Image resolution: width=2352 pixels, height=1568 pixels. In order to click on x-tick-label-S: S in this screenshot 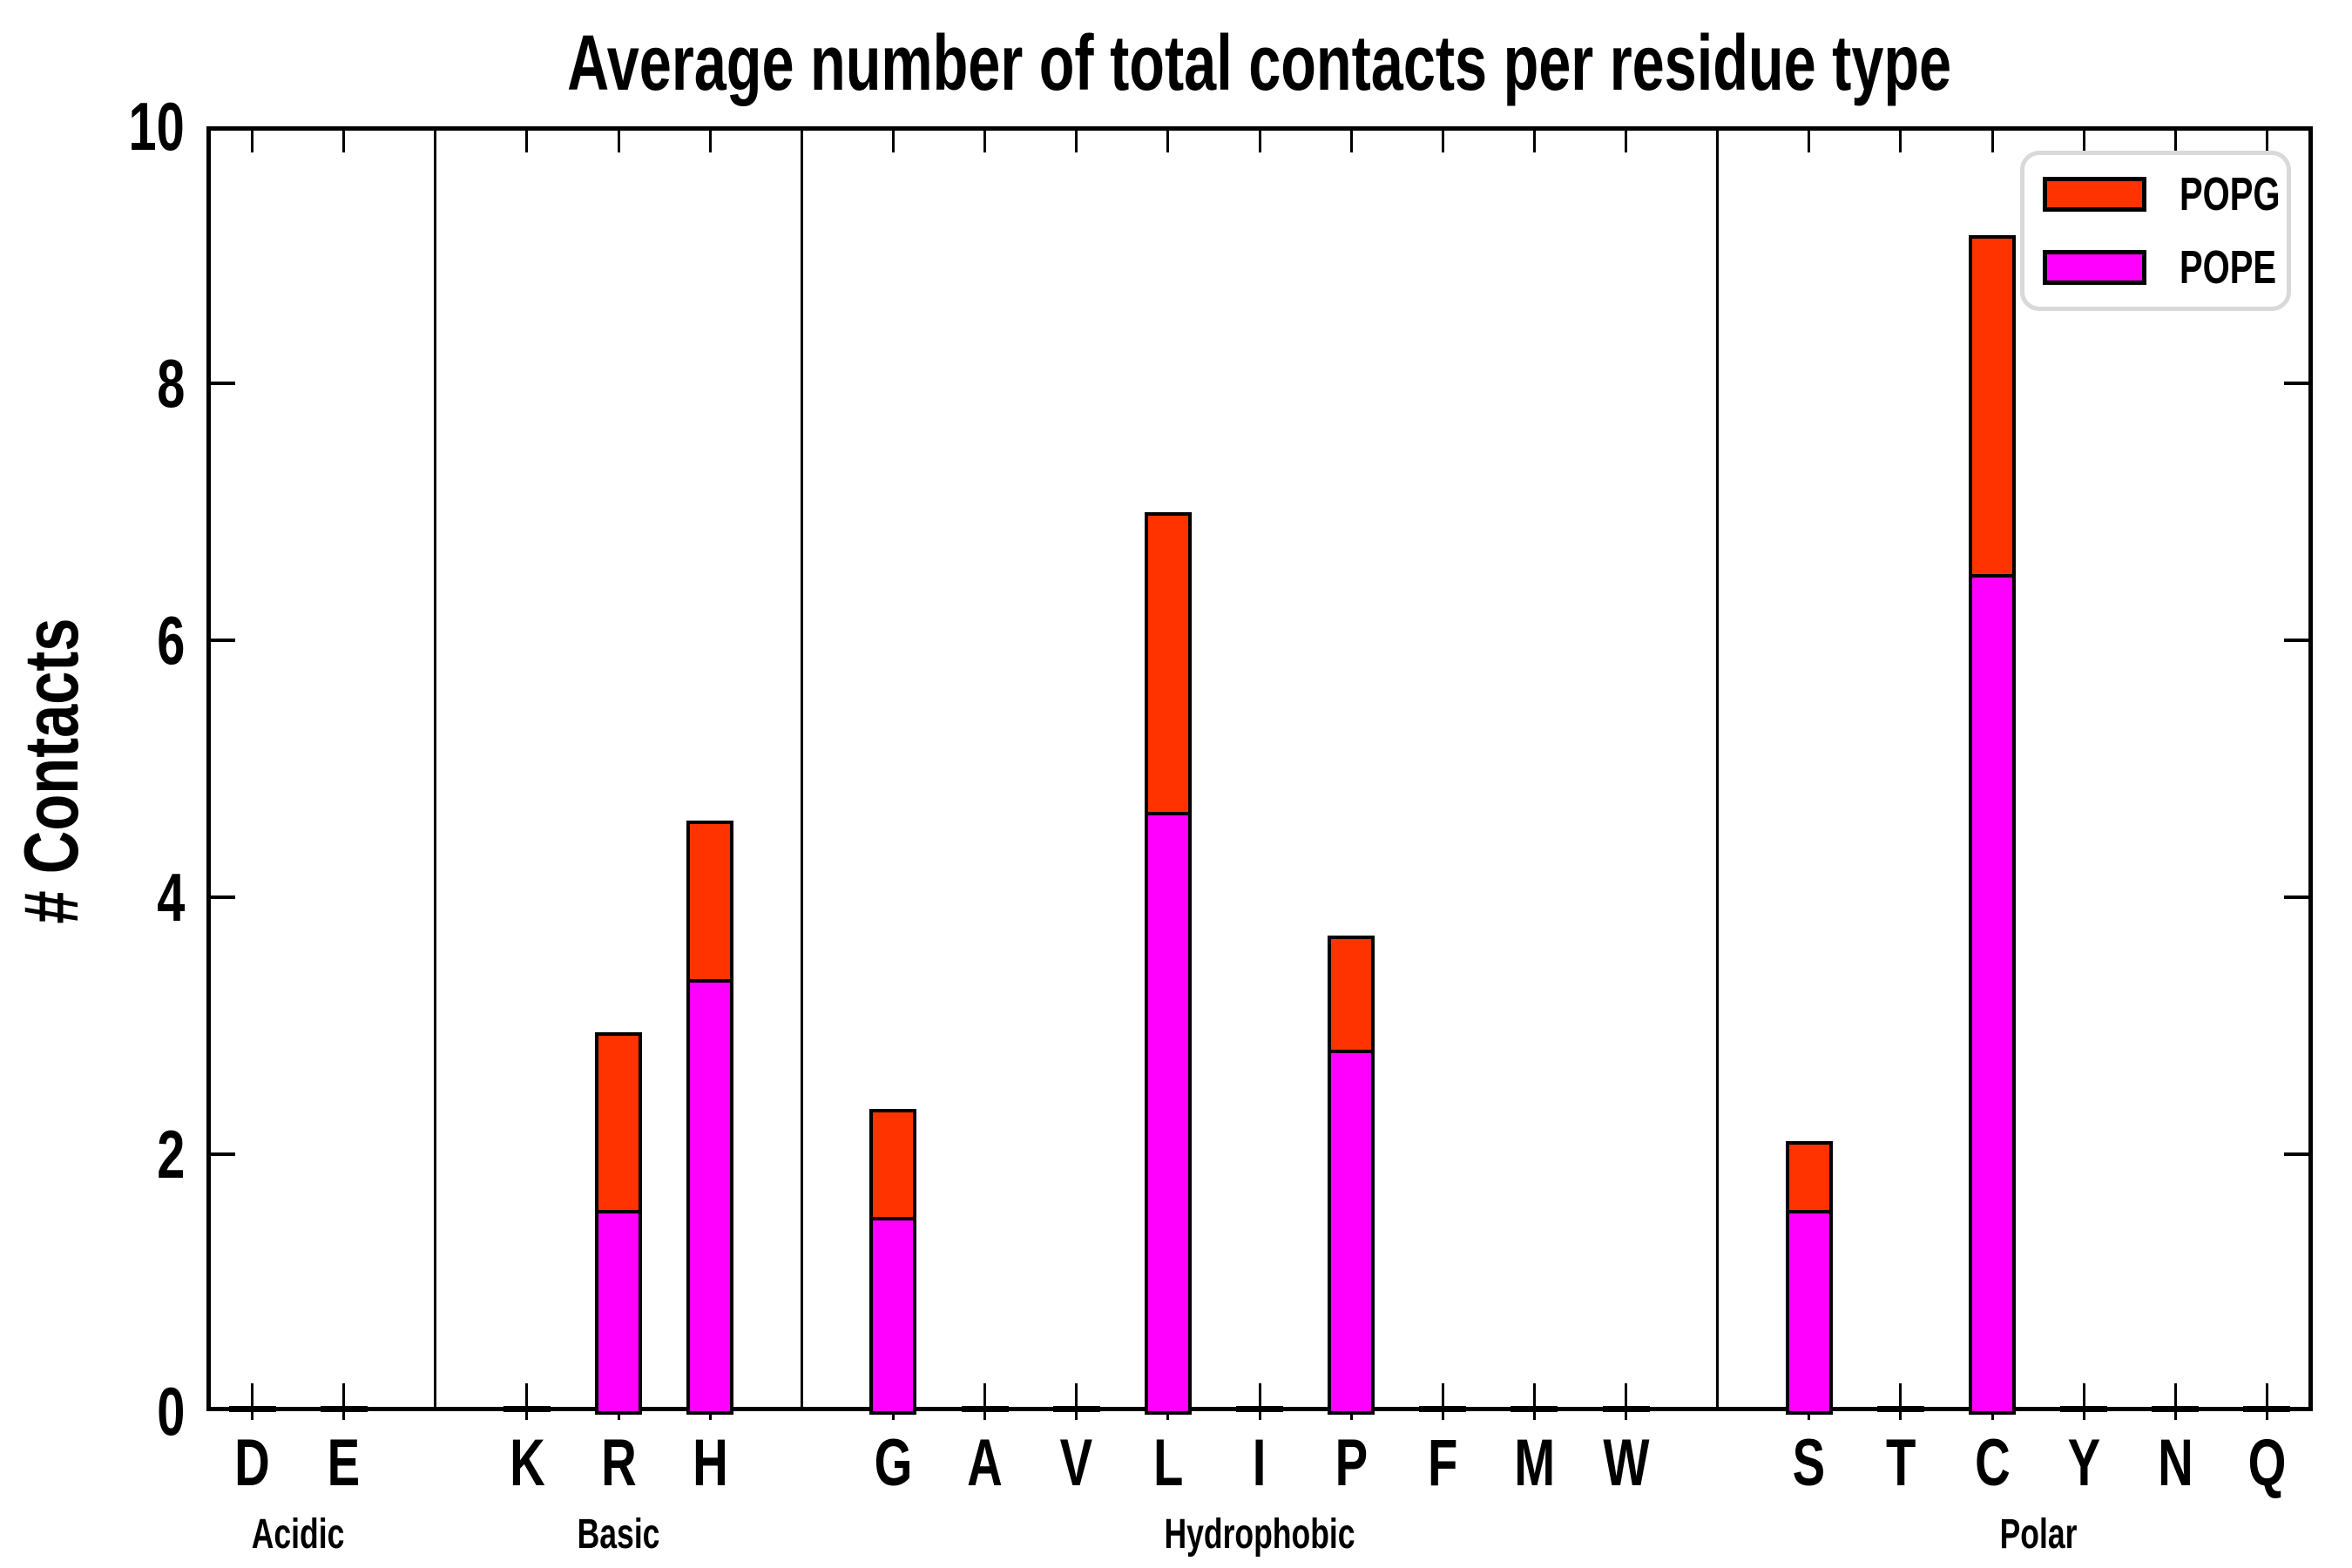, I will do `click(1809, 1463)`.